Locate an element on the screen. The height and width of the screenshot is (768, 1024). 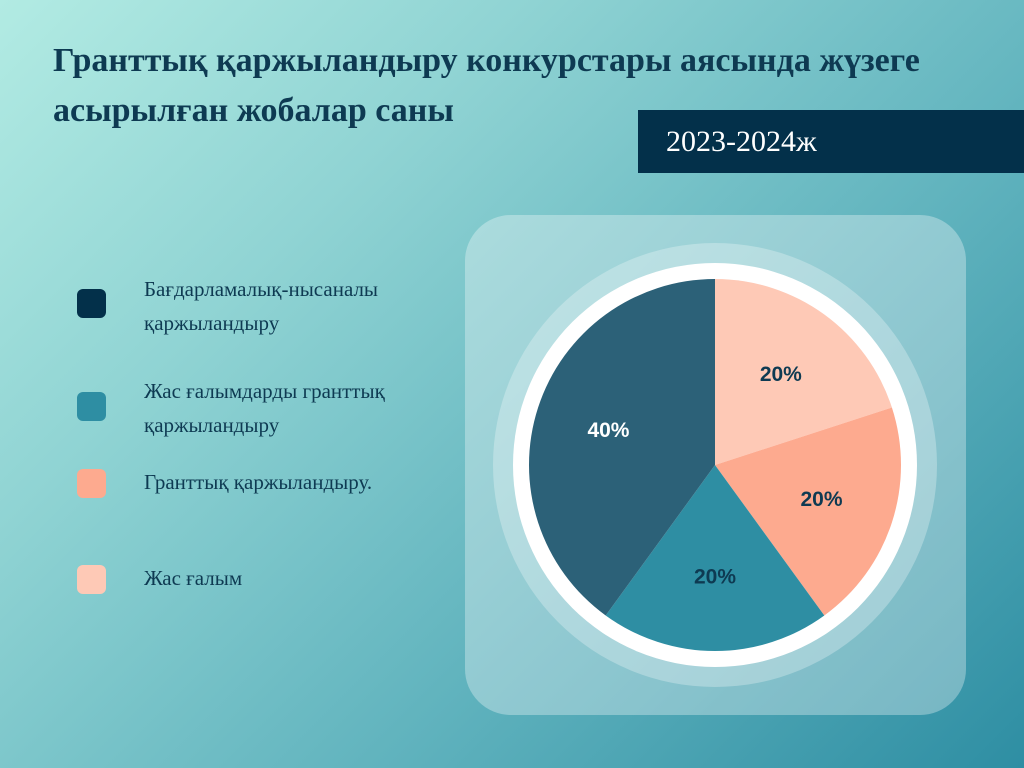
legend-label: Жас ғалымдарды гранттық қаржыландыру is located at coordinates (264, 408).